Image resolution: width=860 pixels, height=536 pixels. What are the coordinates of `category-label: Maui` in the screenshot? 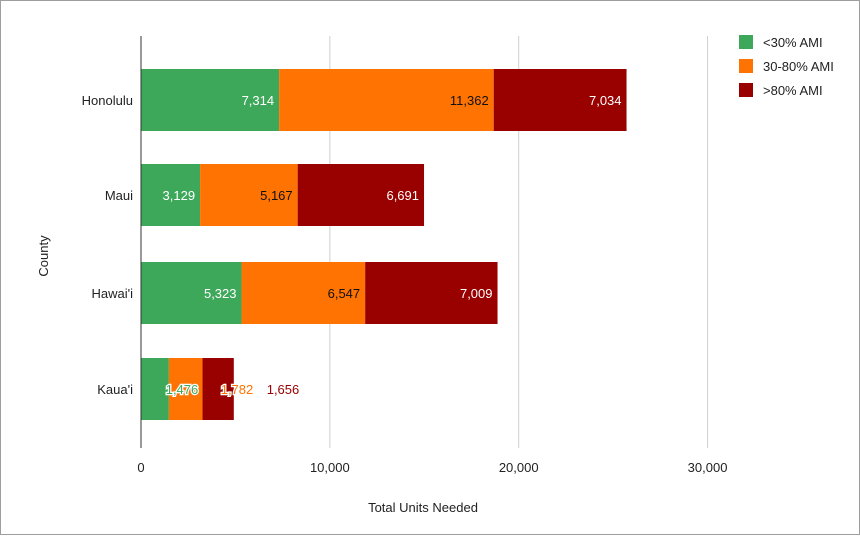 It's located at (119, 195).